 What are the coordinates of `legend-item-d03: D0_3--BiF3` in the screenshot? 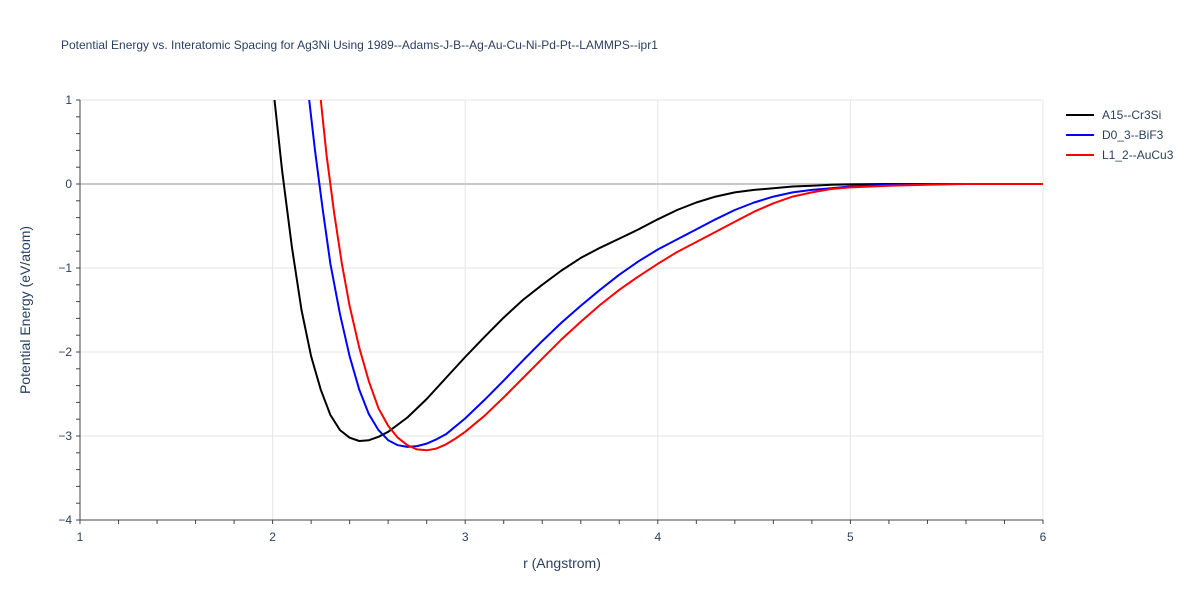 It's located at (1119, 135).